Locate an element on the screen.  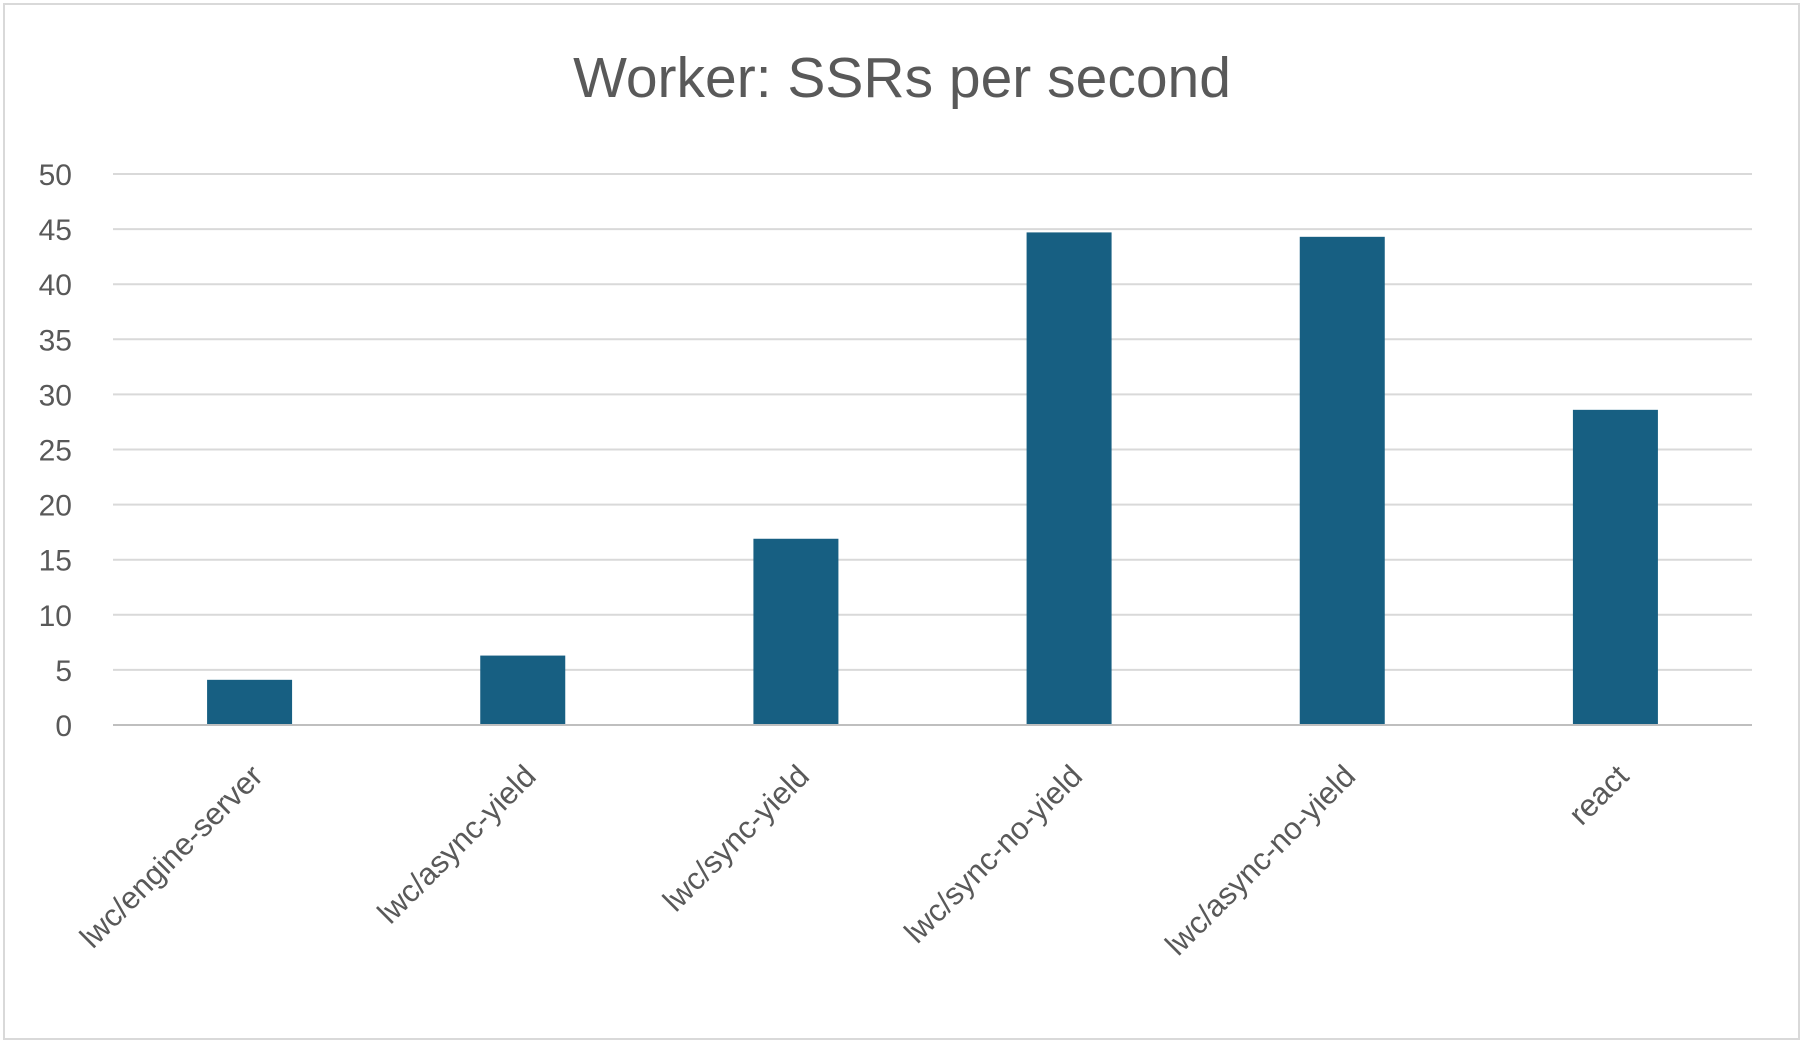
y-tick-label: 25 is located at coordinates (55, 451).